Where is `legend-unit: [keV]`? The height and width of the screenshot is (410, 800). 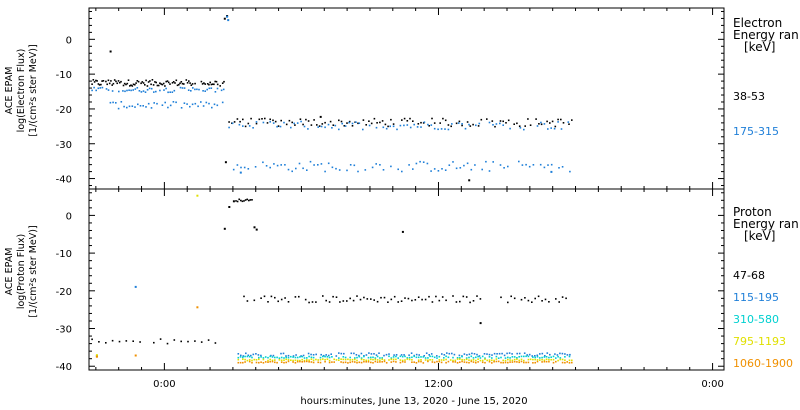
legend-unit: [keV] is located at coordinates (759, 236).